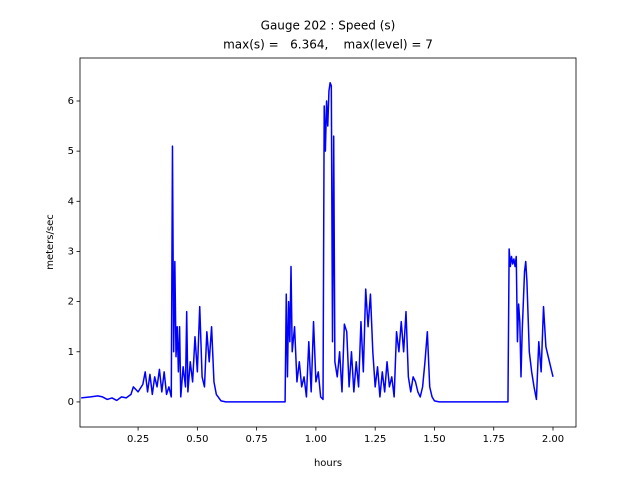 The image size is (640, 480). I want to click on x-tick-label: 0.75, so click(257, 439).